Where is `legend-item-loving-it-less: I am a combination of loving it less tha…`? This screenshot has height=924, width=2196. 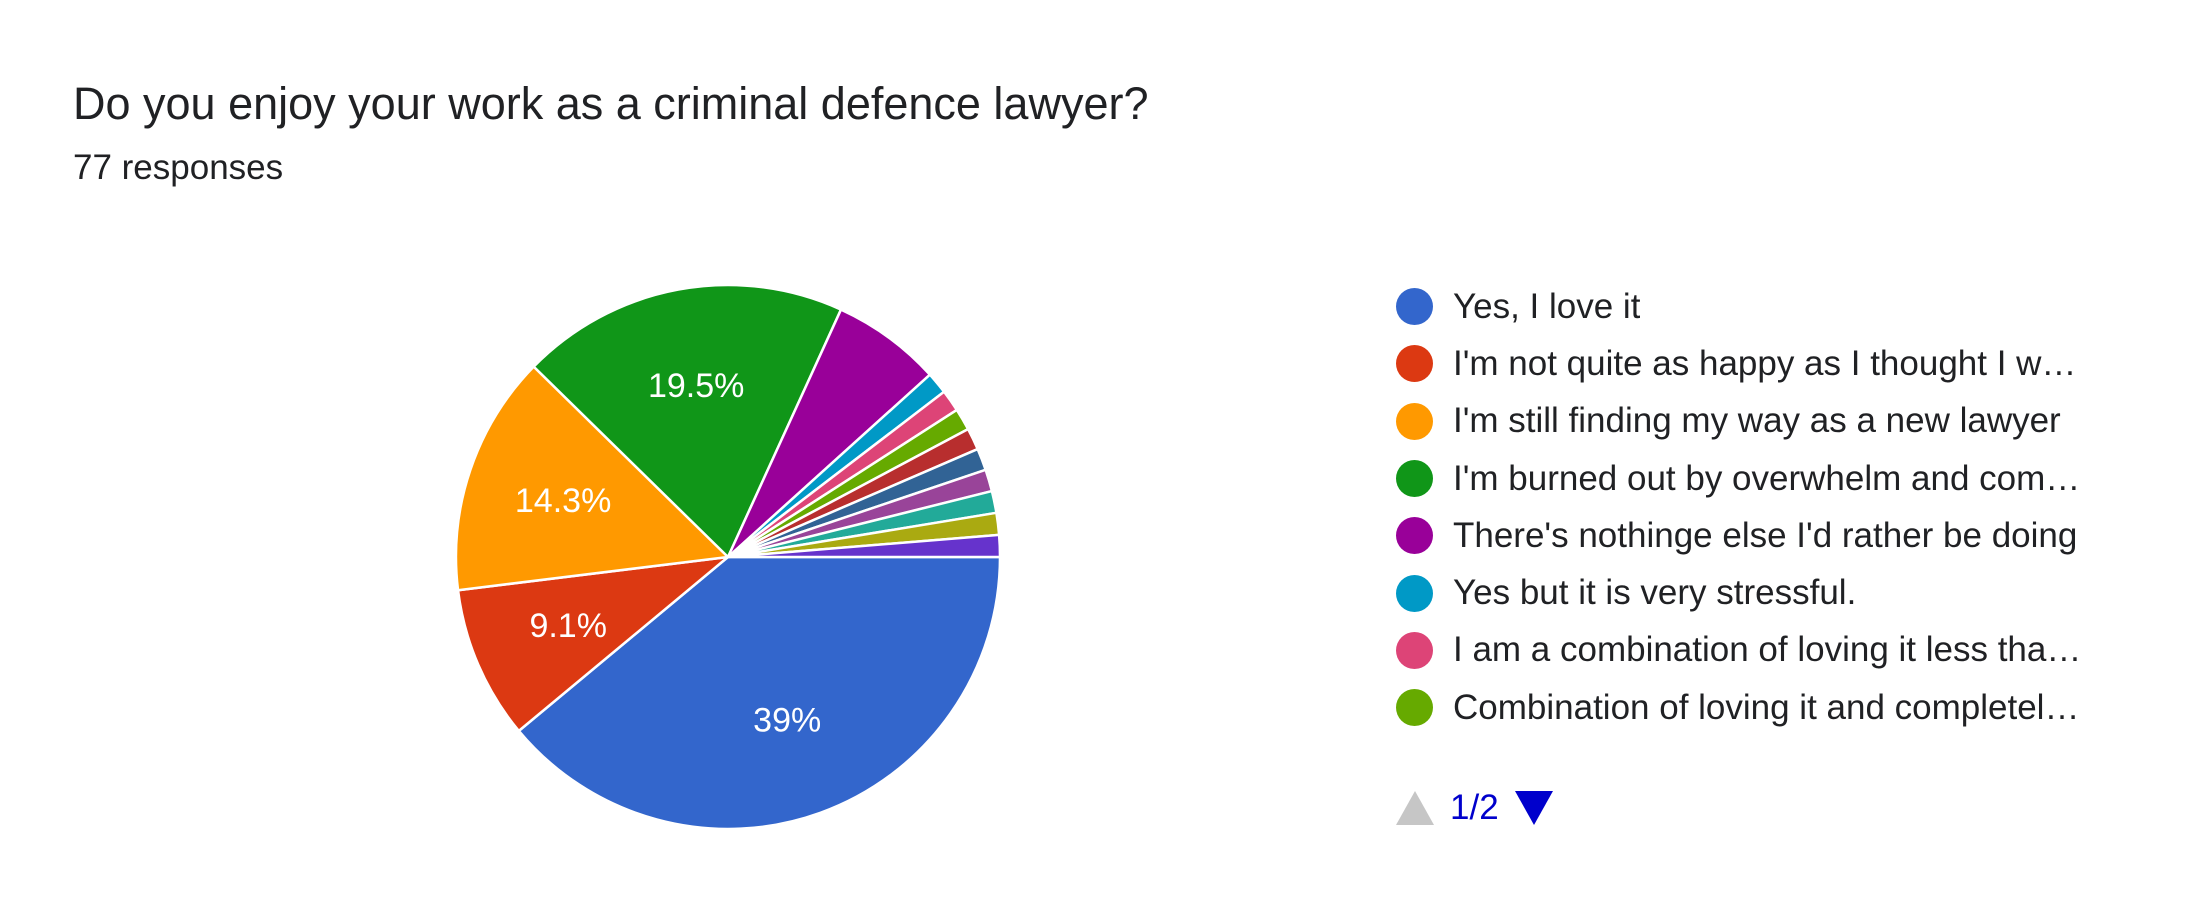 legend-item-loving-it-less: I am a combination of loving it less tha… is located at coordinates (1756, 650).